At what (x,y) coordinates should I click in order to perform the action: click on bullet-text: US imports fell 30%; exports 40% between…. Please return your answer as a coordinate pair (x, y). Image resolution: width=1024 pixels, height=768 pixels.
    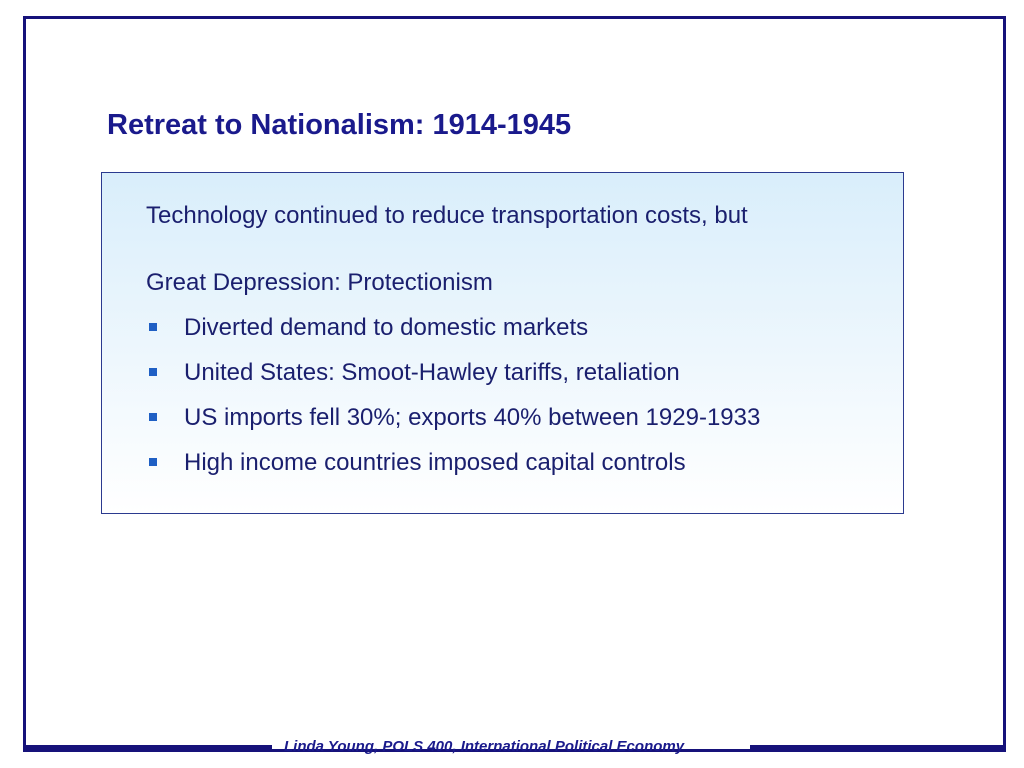
    Looking at the image, I should click on (472, 417).